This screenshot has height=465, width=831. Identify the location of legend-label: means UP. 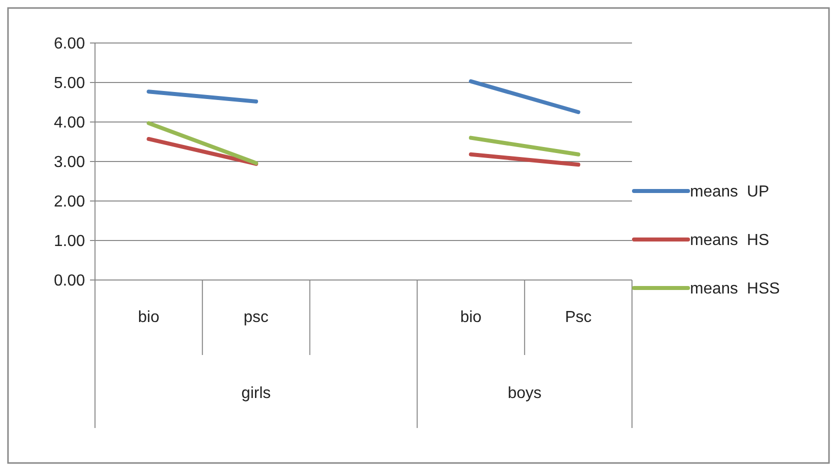
(730, 192).